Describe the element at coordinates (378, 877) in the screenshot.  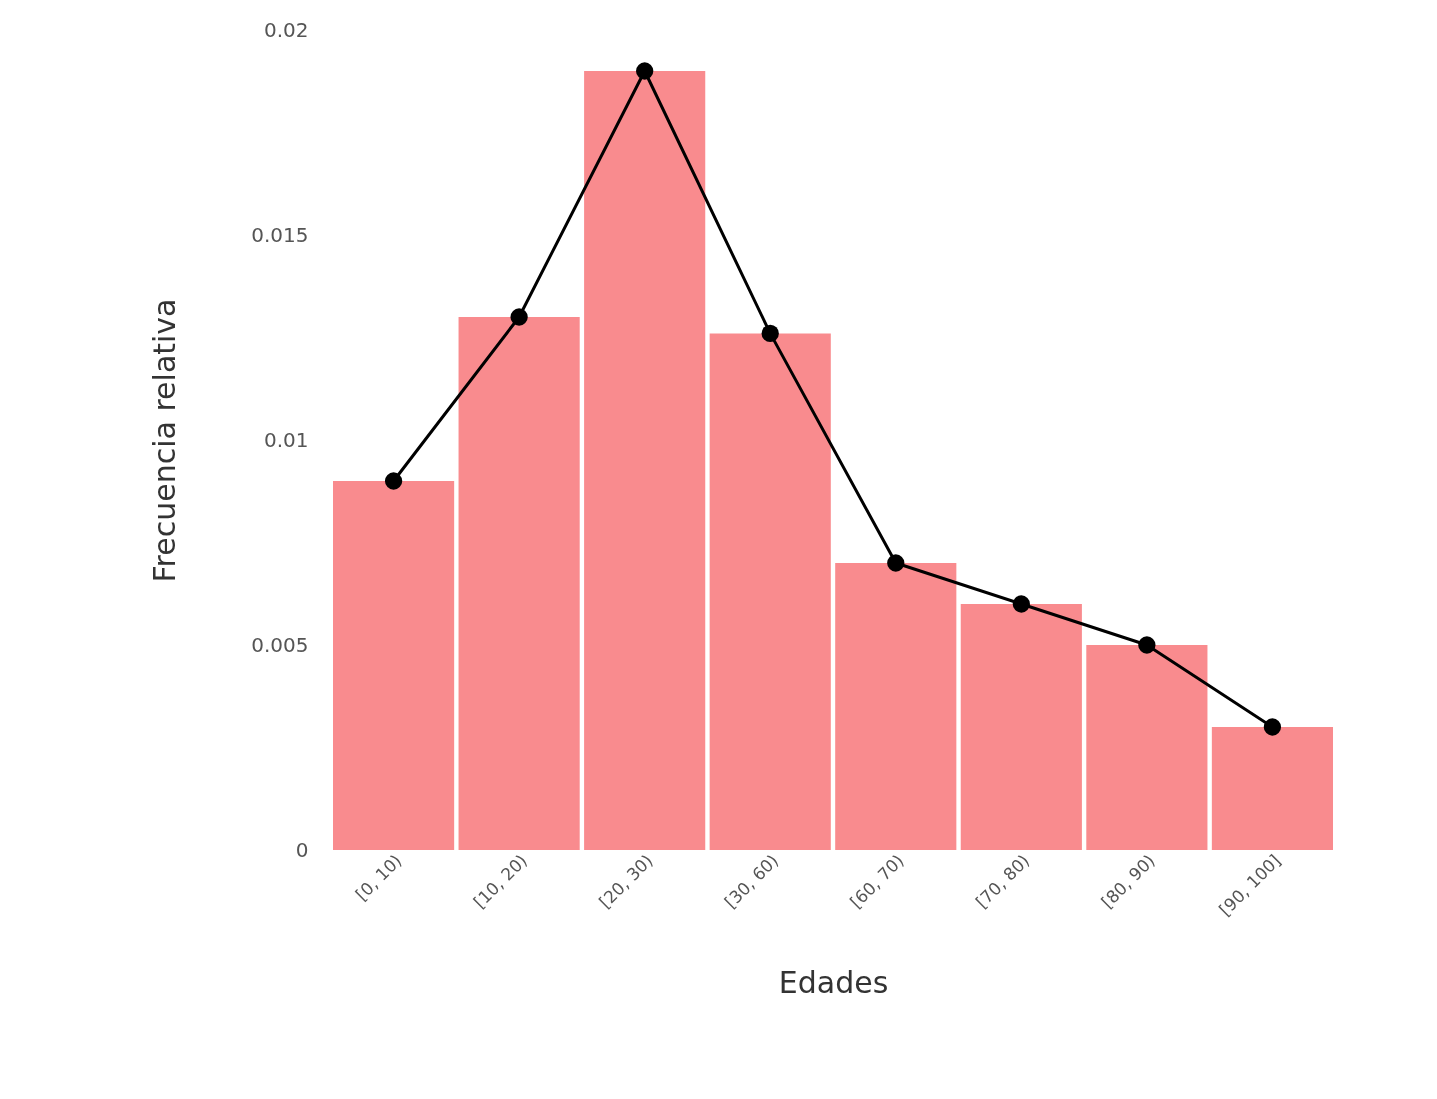
I see `x-tick-label: [0, 10)` at that location.